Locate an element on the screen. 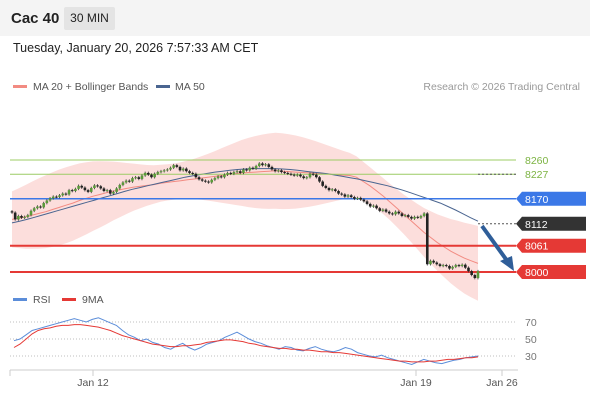 This screenshot has height=400, width=590. ma50-legend-label: MA 50 is located at coordinates (190, 87).